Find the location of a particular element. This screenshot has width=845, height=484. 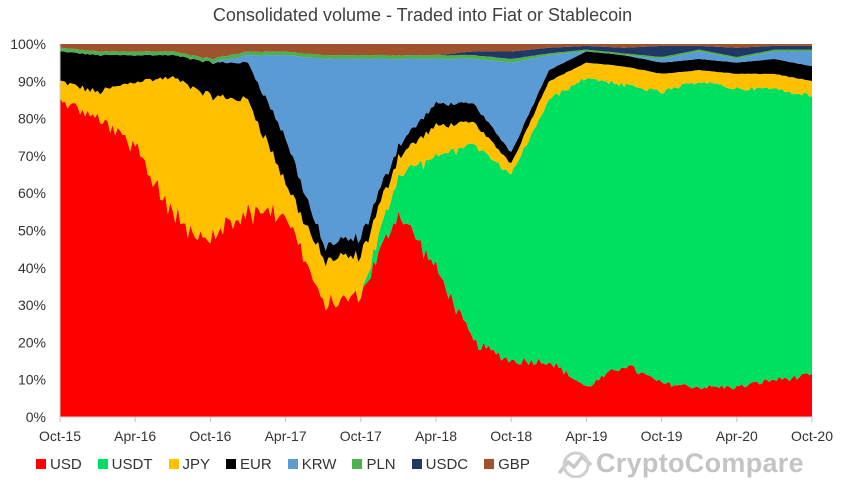

y-tick-label: 90% is located at coordinates (32, 81).